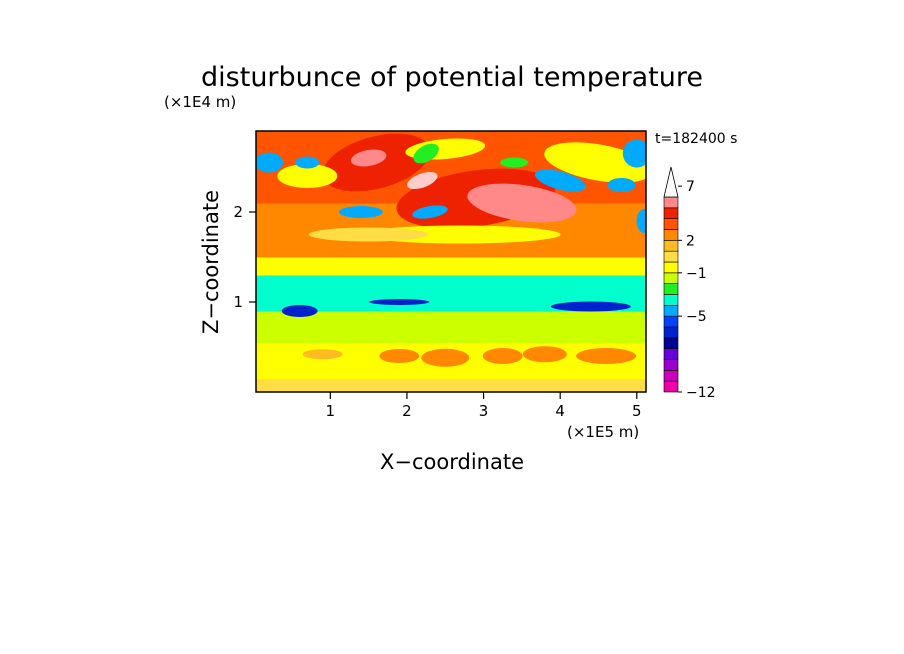 This screenshot has height=654, width=904. I want to click on cool-streak, so click(368, 234).